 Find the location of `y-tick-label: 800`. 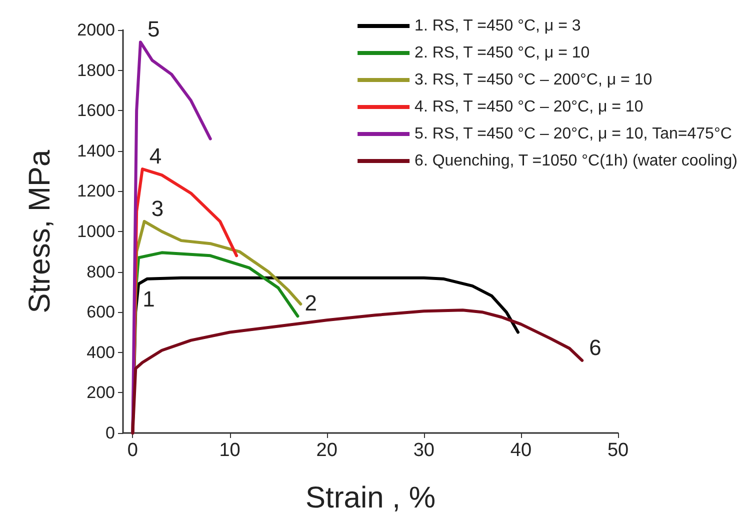

y-tick-label: 800 is located at coordinates (100, 272).